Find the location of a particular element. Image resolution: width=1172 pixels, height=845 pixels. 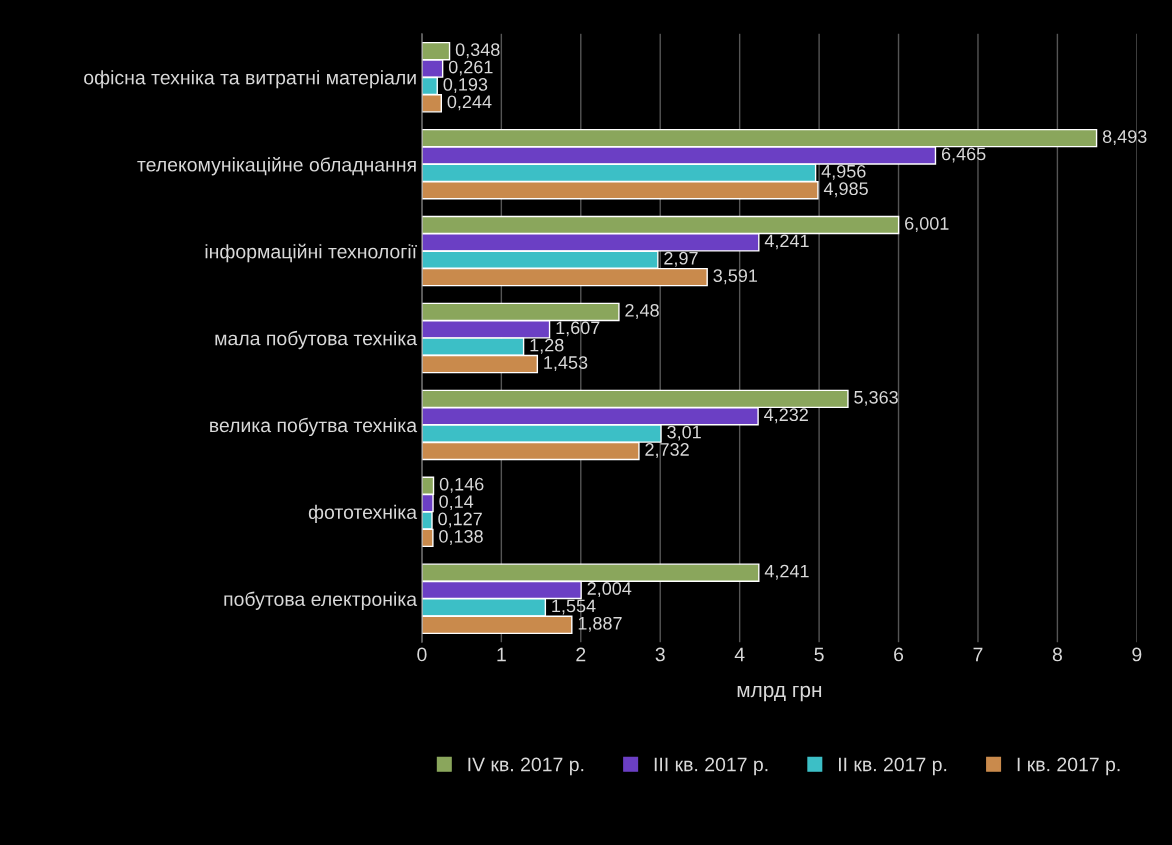

legend-label: III кв. 2017 р. is located at coordinates (711, 766).